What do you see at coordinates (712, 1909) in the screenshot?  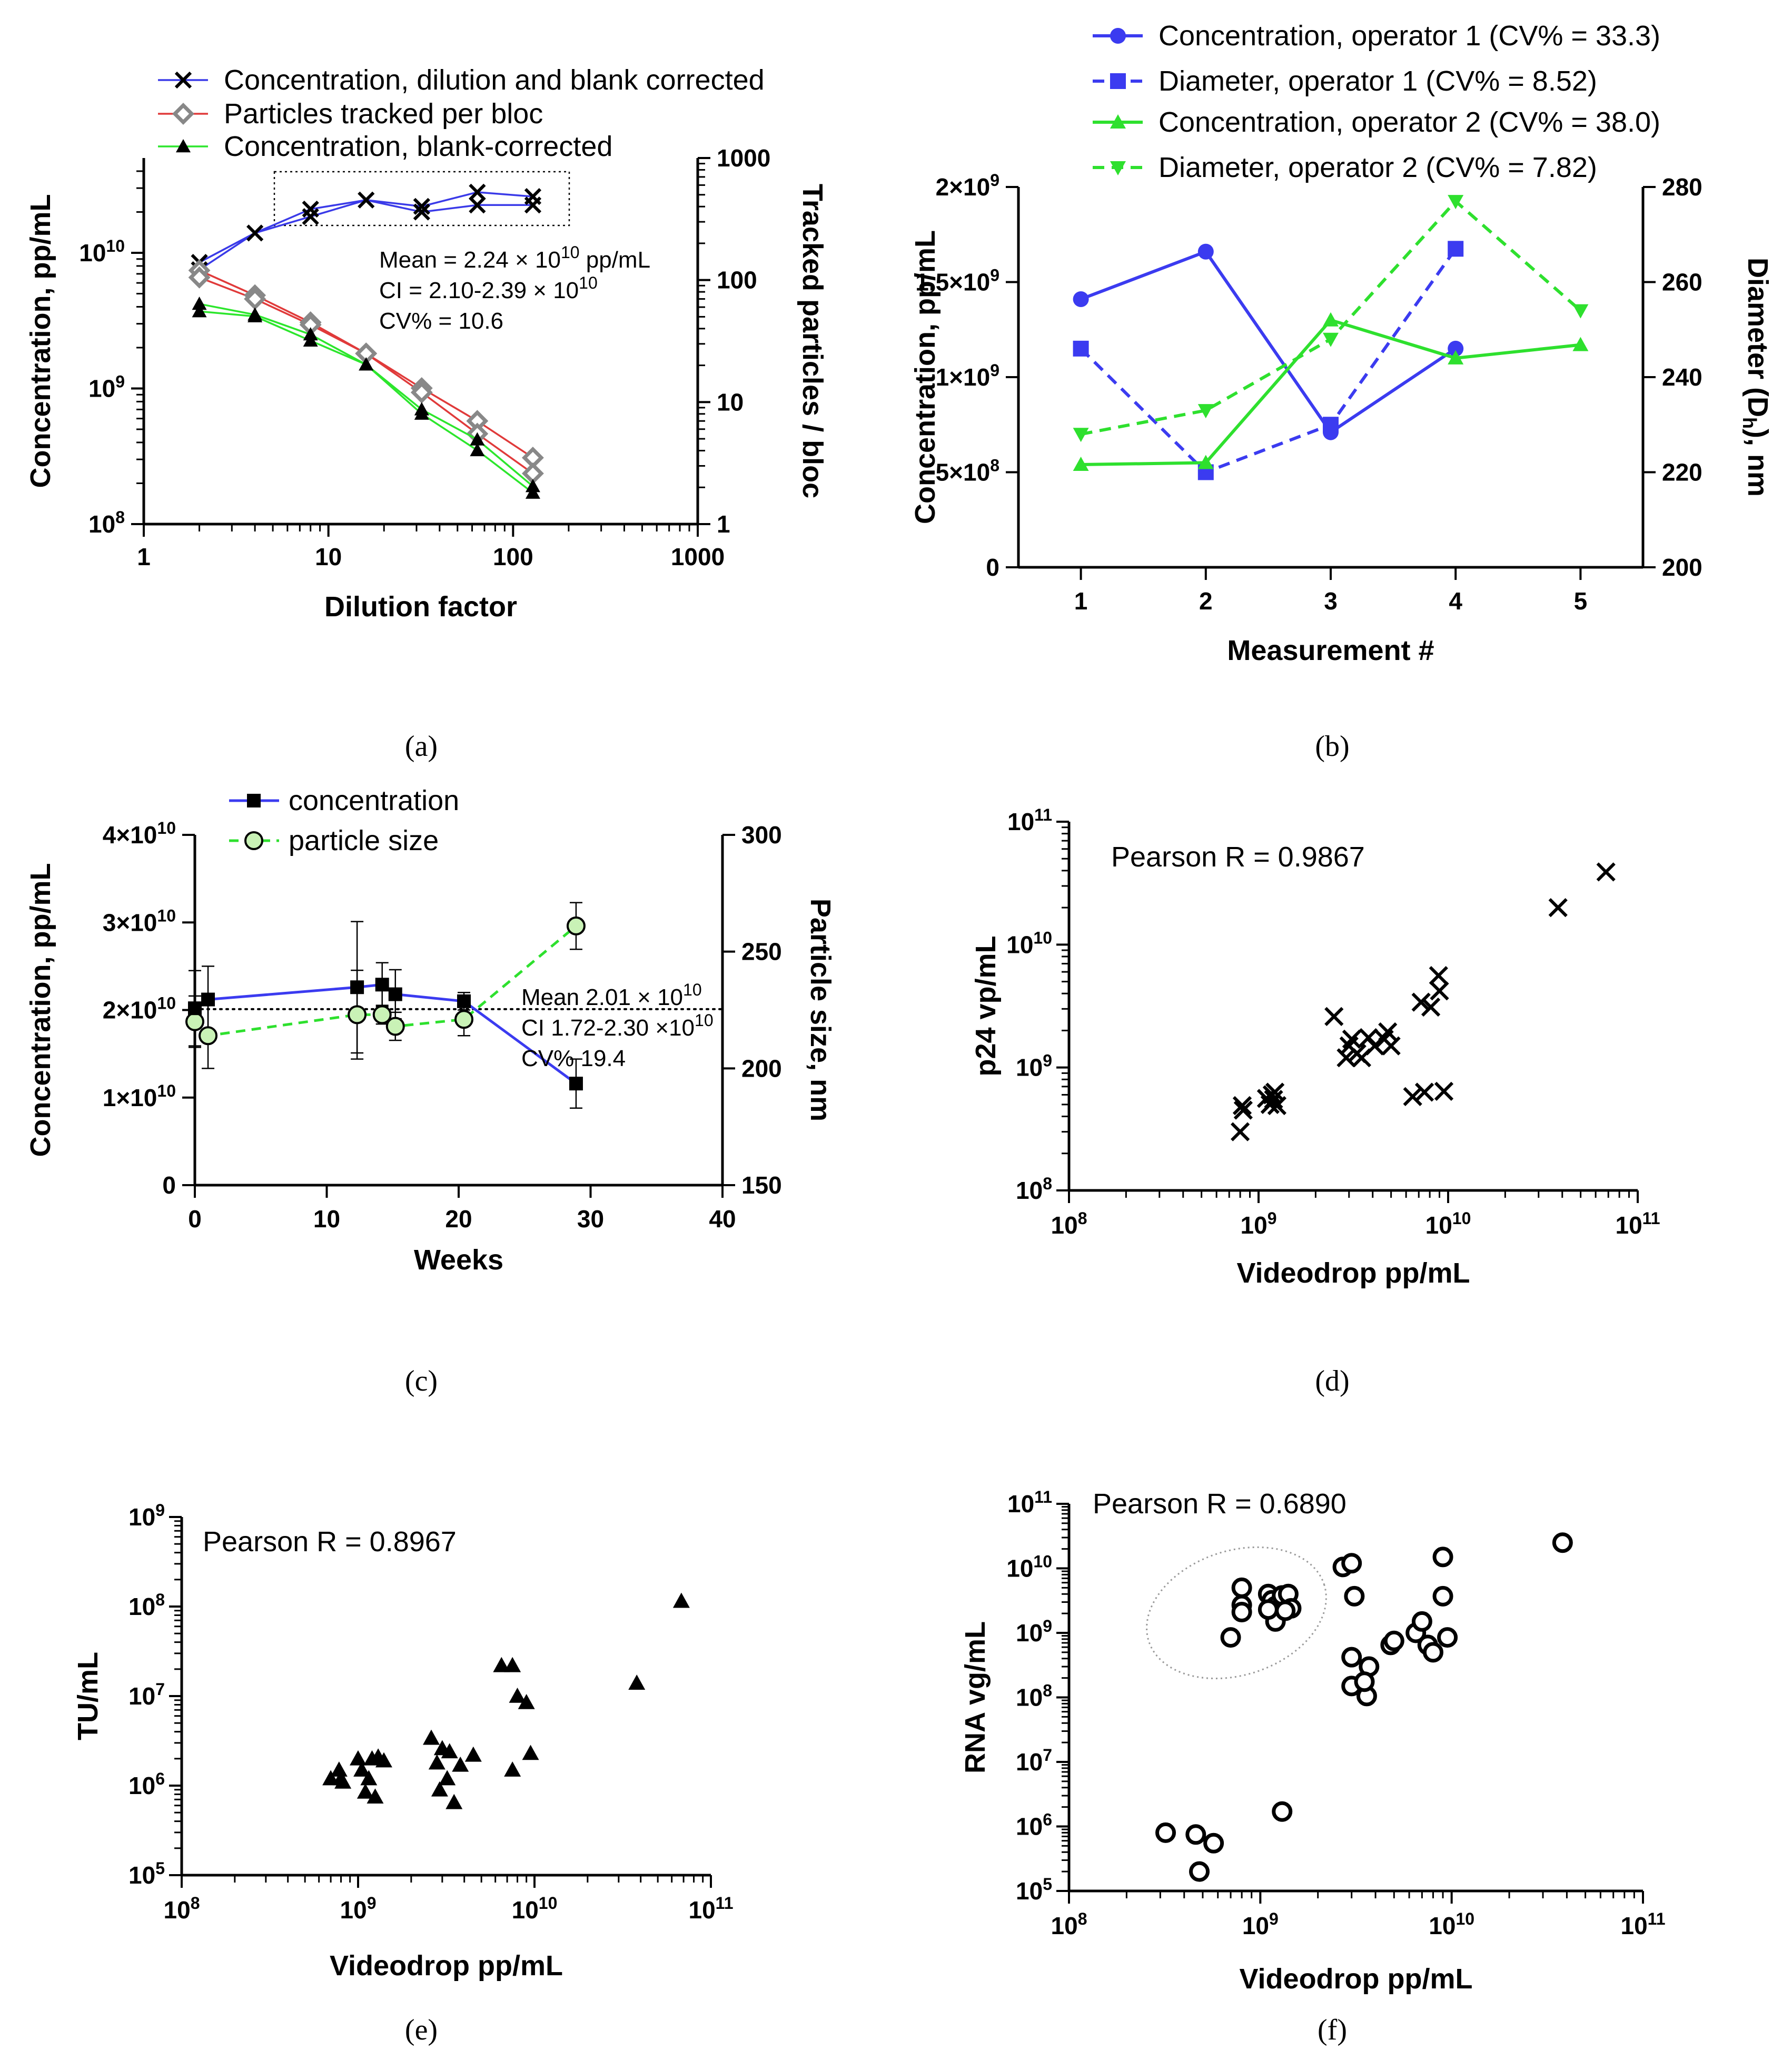 I see `x-tick-label: 1011` at bounding box center [712, 1909].